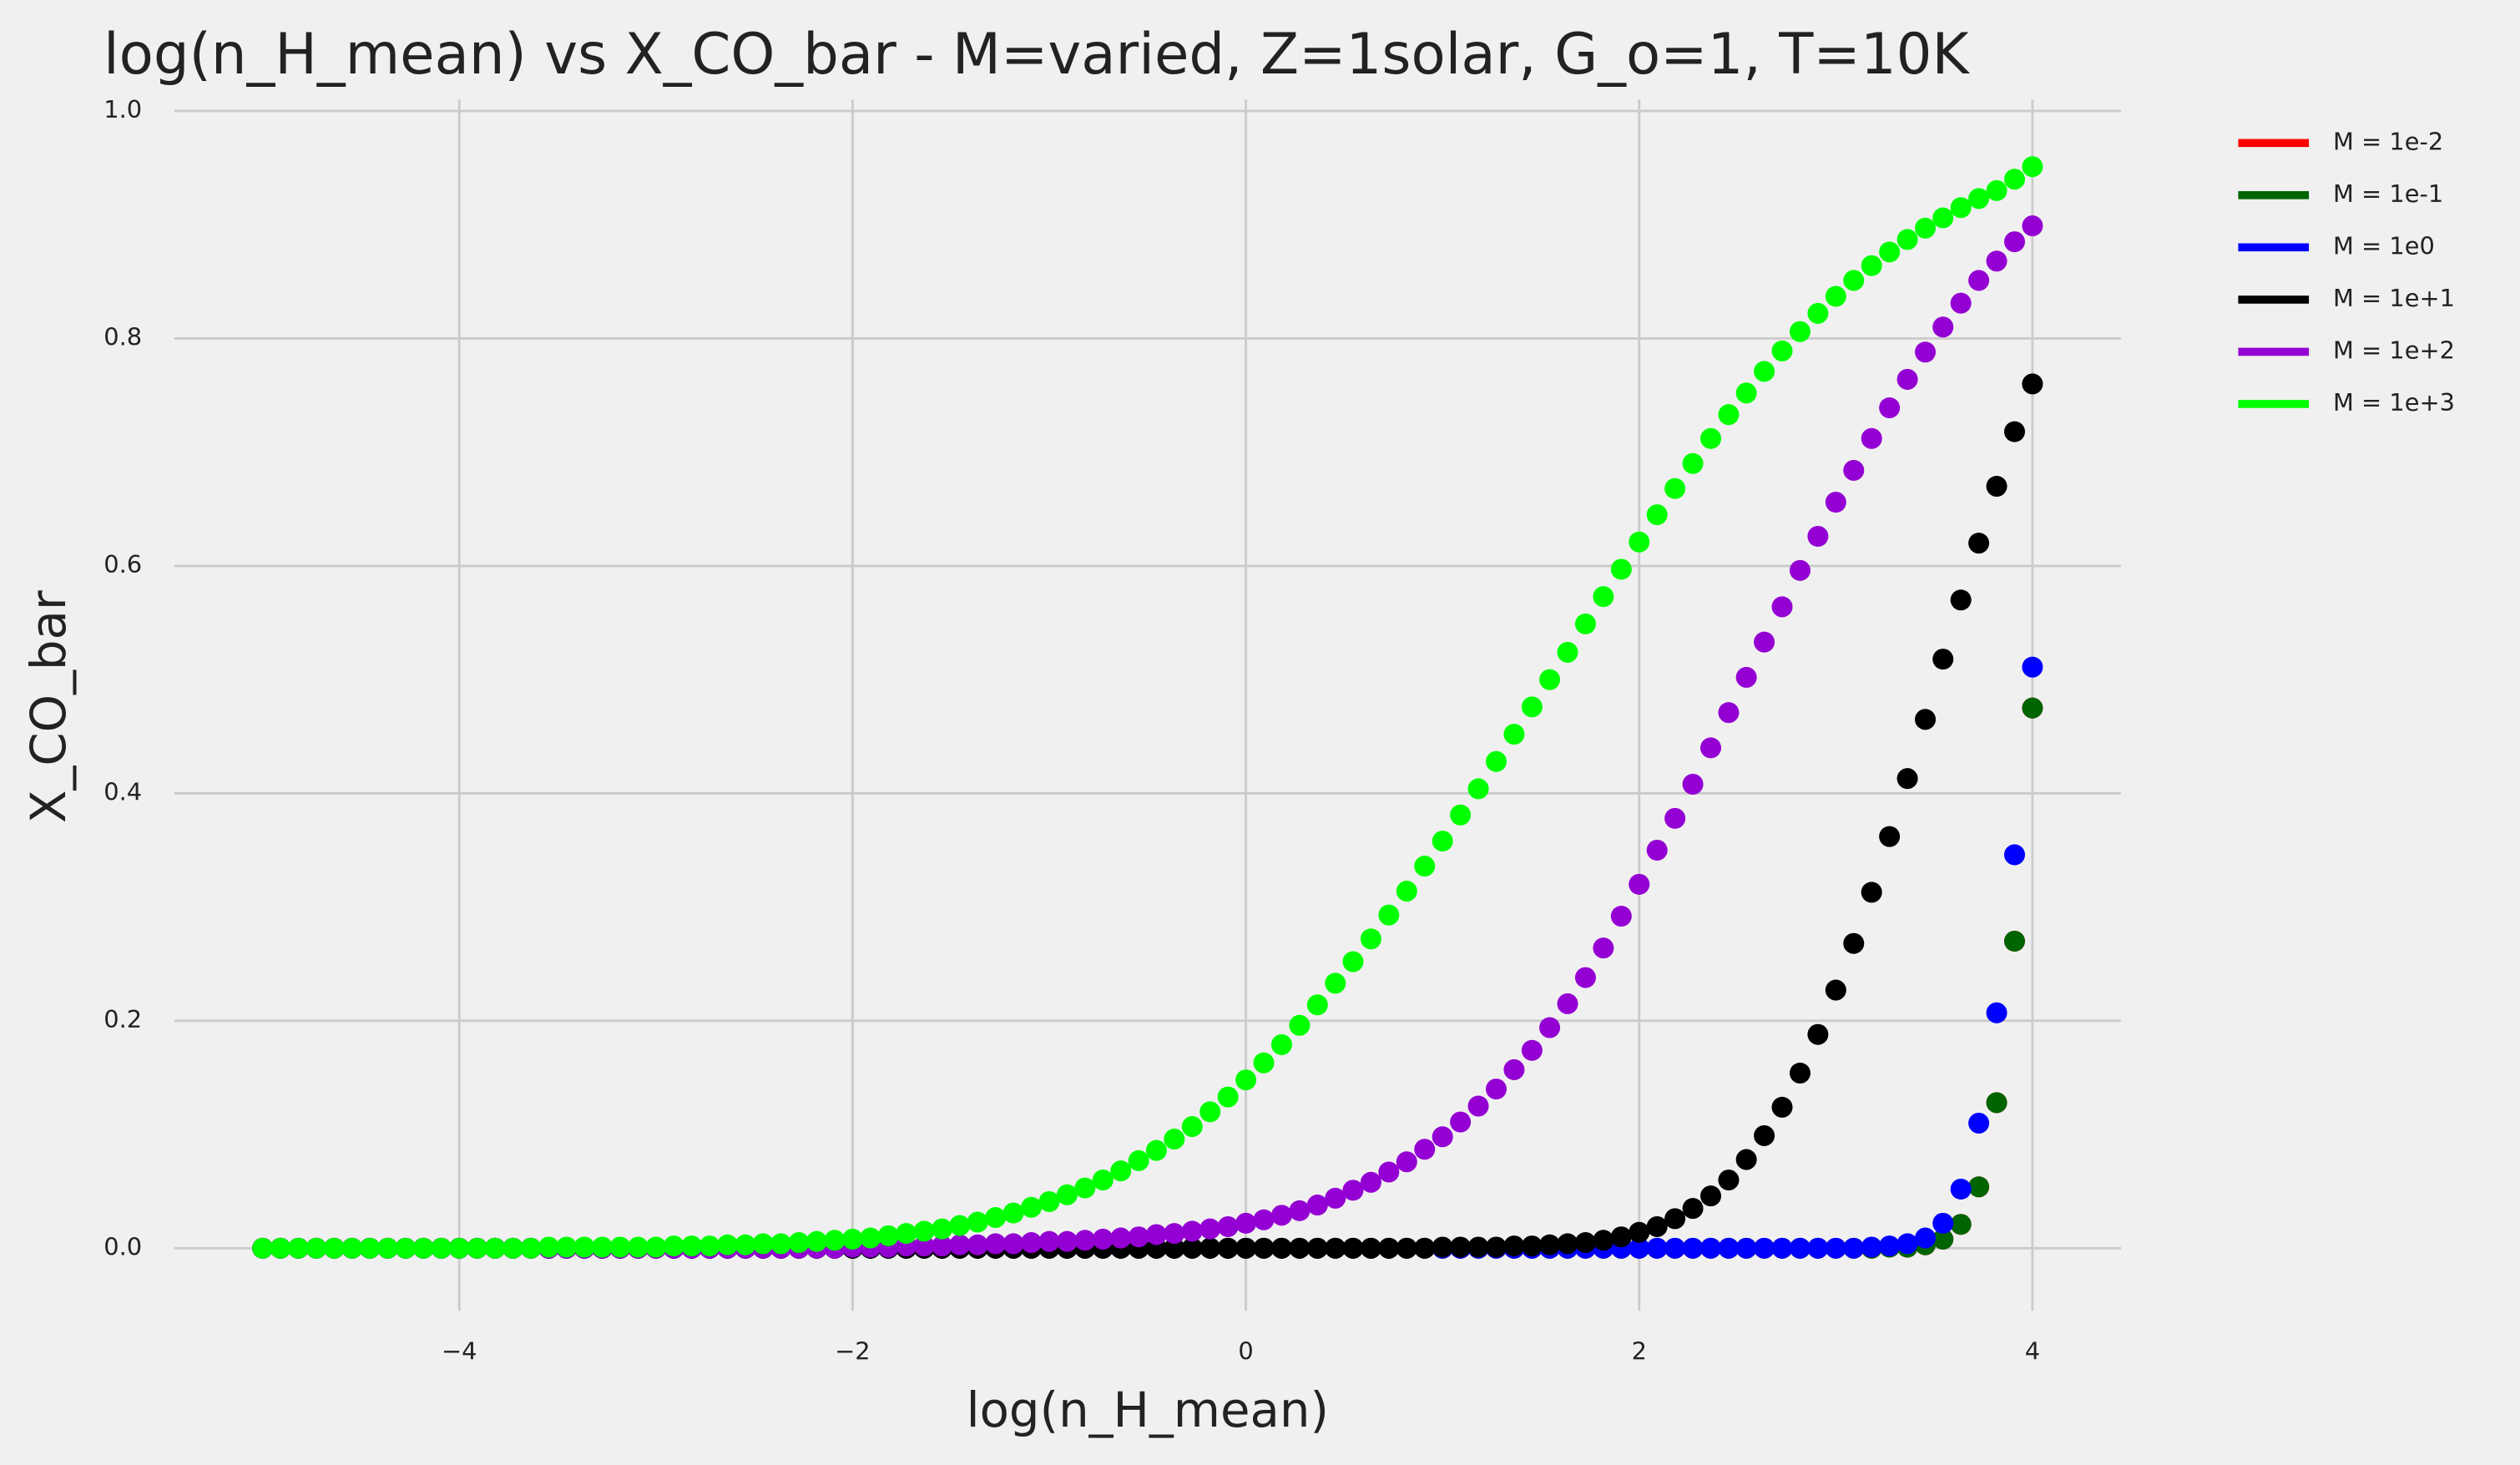  What do you see at coordinates (1639, 1350) in the screenshot?
I see `x-tick-label: 2` at bounding box center [1639, 1350].